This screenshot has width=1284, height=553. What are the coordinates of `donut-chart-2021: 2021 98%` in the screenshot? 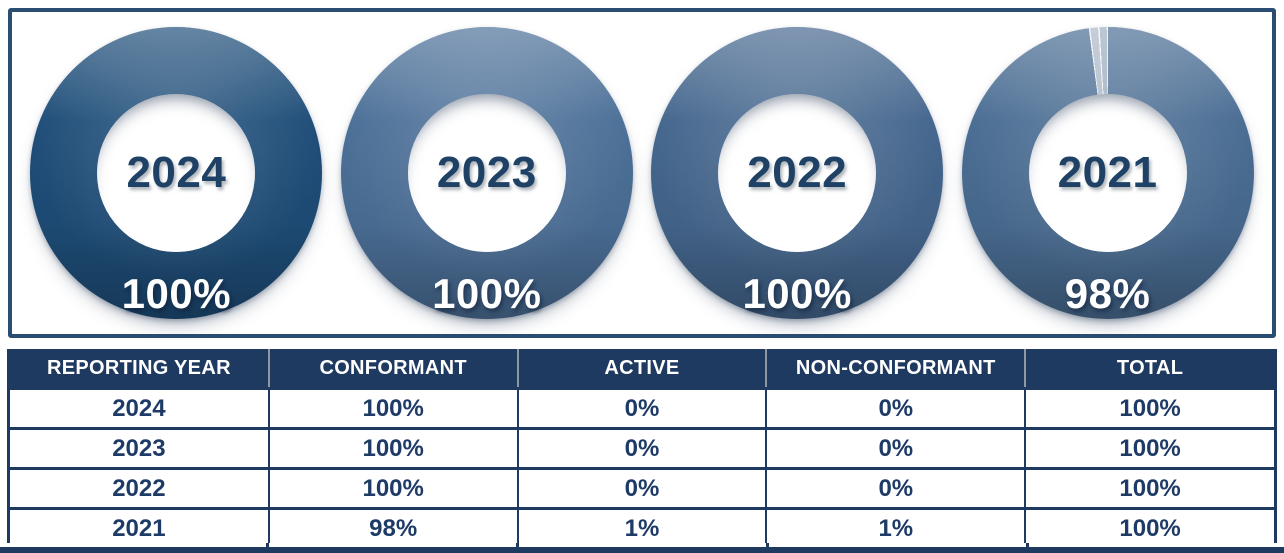 It's located at (1107, 173).